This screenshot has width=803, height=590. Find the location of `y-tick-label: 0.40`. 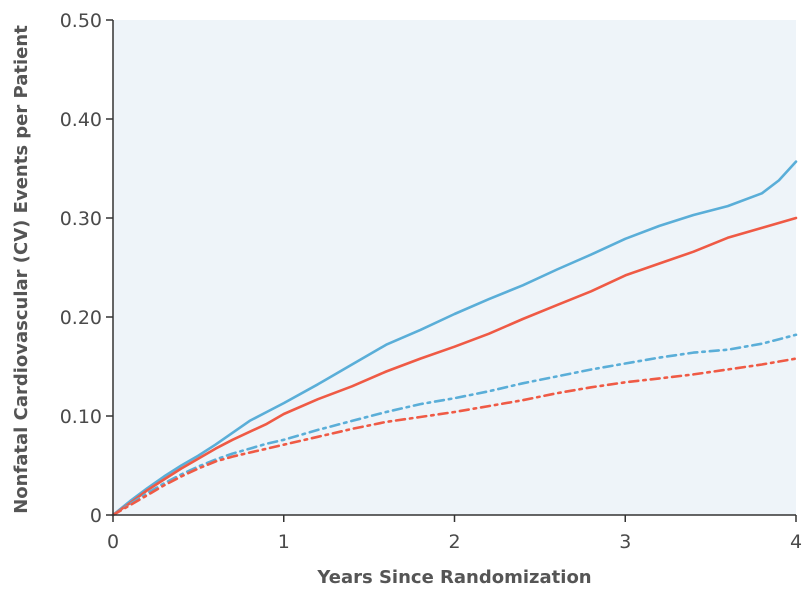

y-tick-label: 0.40 is located at coordinates (81, 120).